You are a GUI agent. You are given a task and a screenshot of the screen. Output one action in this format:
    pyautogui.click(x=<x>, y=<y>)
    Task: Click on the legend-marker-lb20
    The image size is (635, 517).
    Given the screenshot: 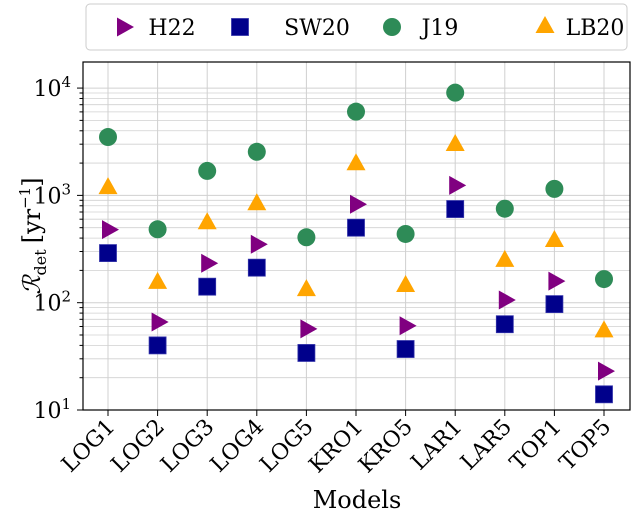 What is the action you would take?
    pyautogui.click(x=545, y=24)
    